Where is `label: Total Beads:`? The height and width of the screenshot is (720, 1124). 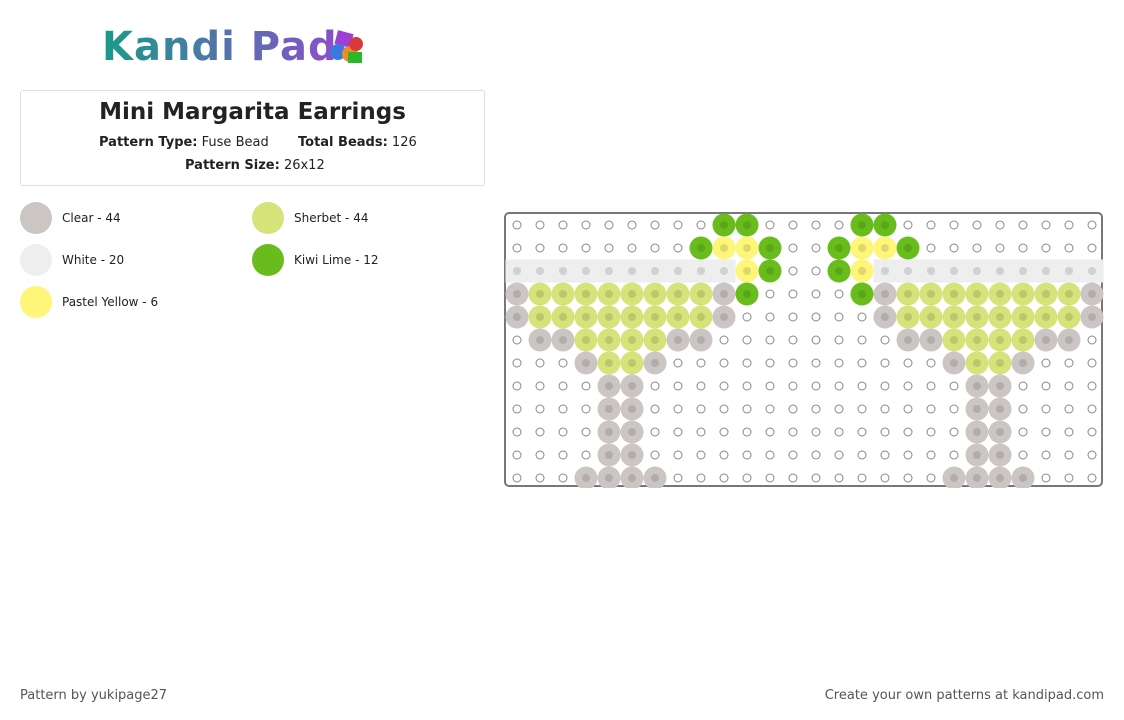 label: Total Beads: is located at coordinates (343, 142).